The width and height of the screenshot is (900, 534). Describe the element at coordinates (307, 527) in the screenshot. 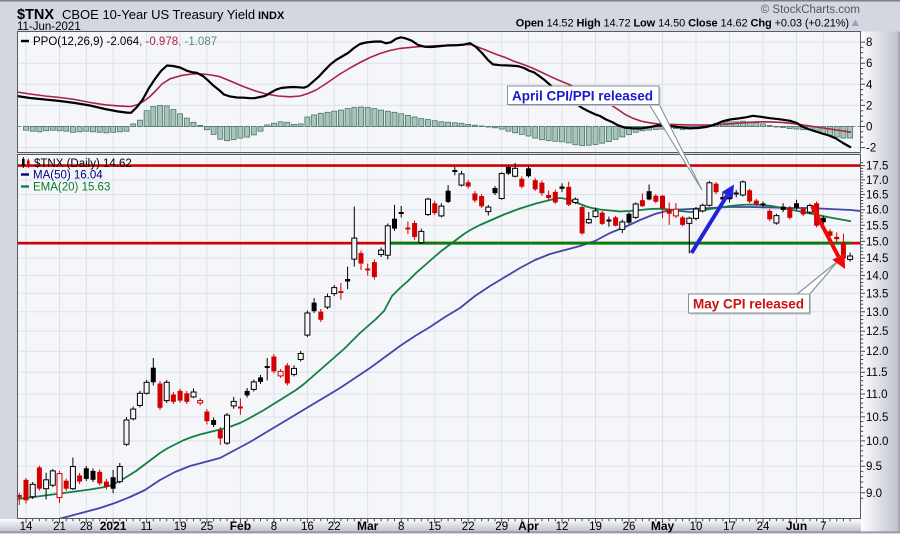

I see `svg-text: 16` at that location.